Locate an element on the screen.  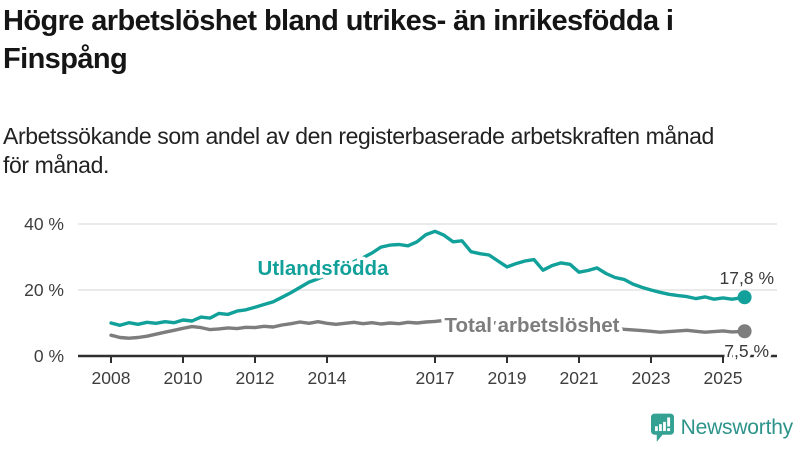
newsworthy-logo: Newsworthy is located at coordinates (722, 428).